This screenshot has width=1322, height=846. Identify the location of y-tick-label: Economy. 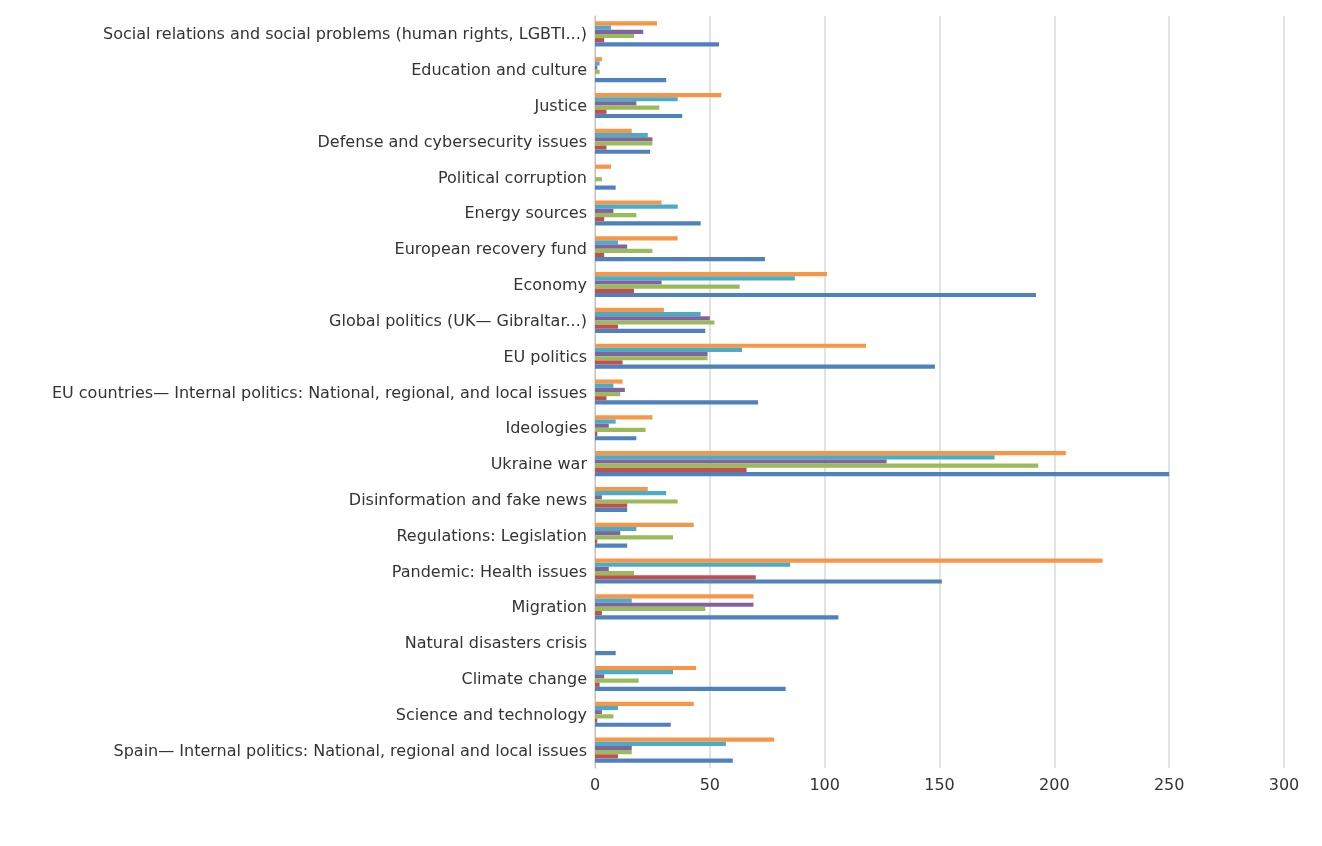
(550, 285).